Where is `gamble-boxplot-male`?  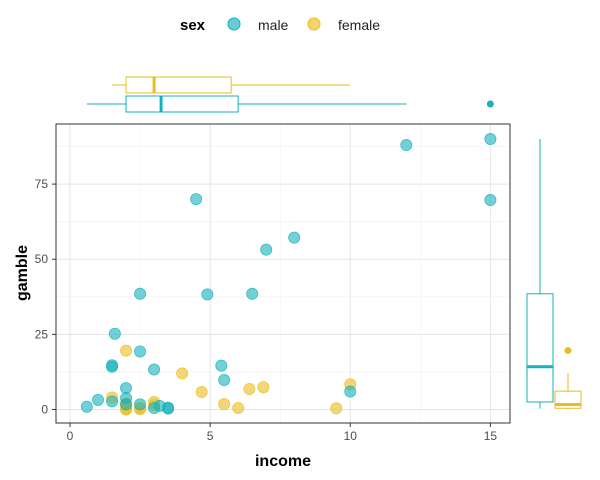
gamble-boxplot-male is located at coordinates (540, 274).